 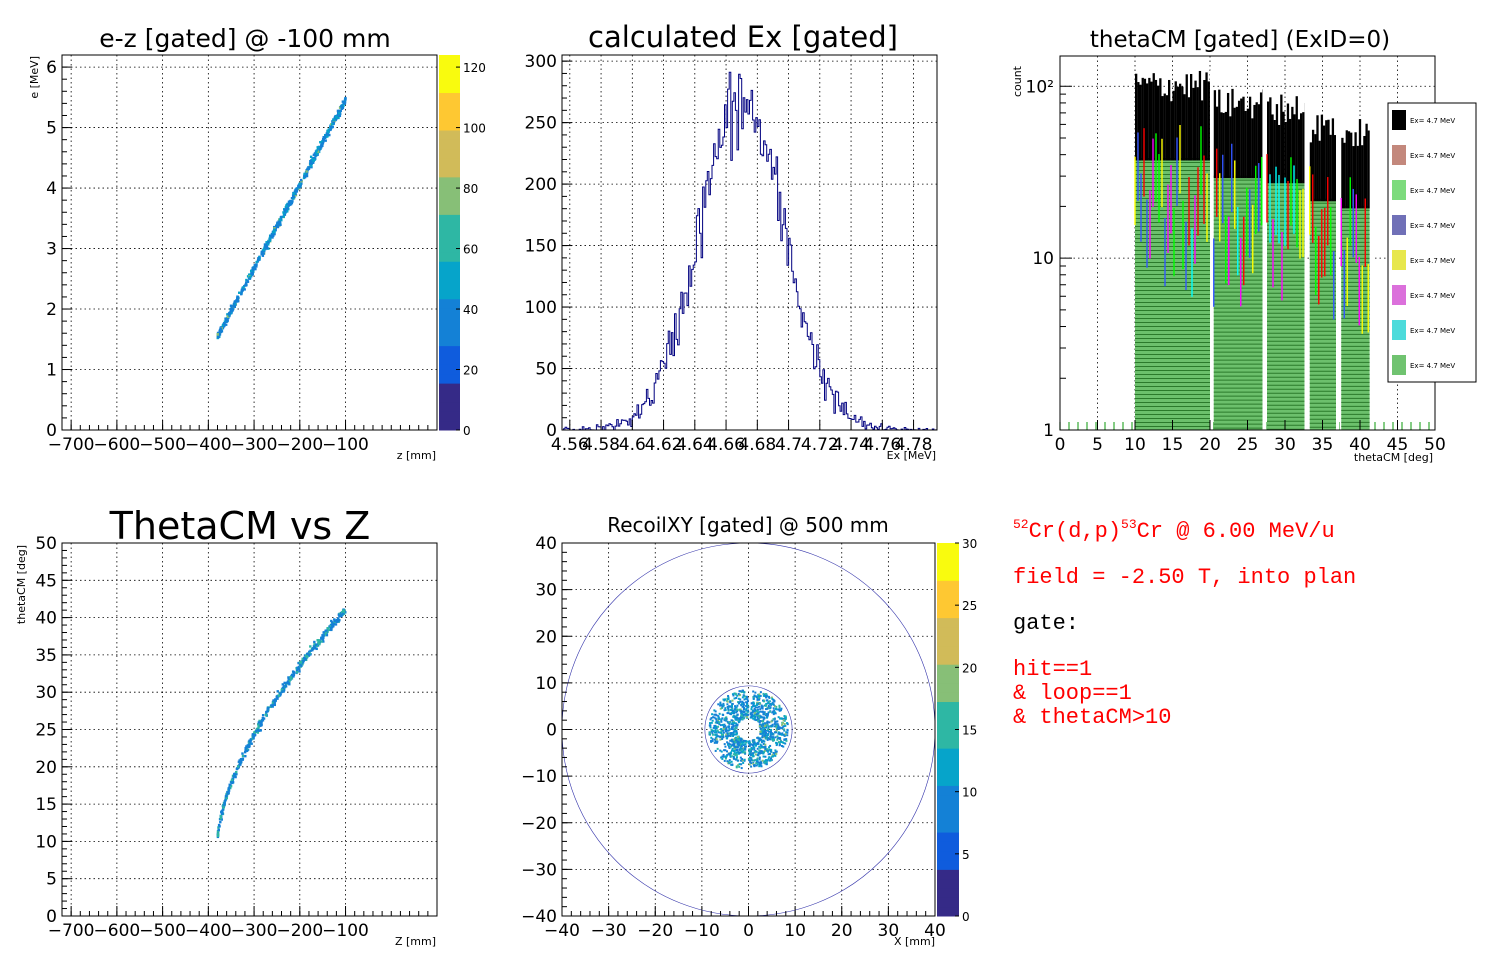 What do you see at coordinates (1399, 120) in the screenshot?
I see `legend-swatch` at bounding box center [1399, 120].